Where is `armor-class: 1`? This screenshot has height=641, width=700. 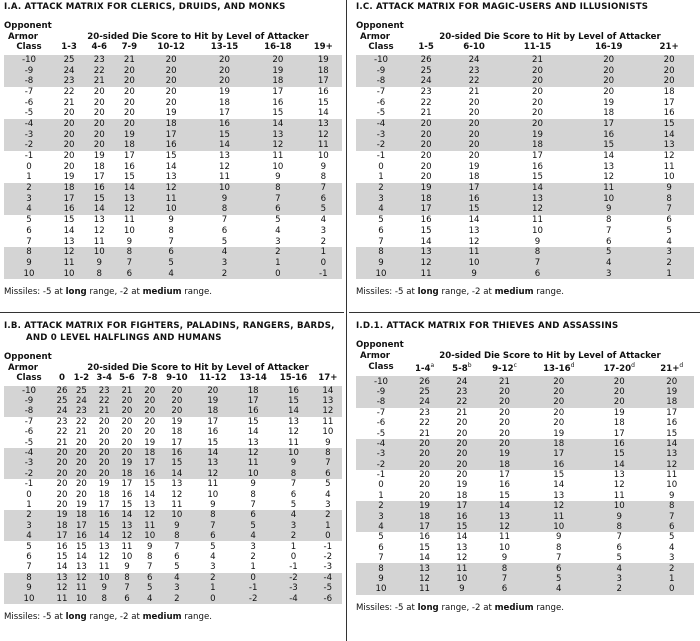
armor-class: 1 is located at coordinates (381, 177).